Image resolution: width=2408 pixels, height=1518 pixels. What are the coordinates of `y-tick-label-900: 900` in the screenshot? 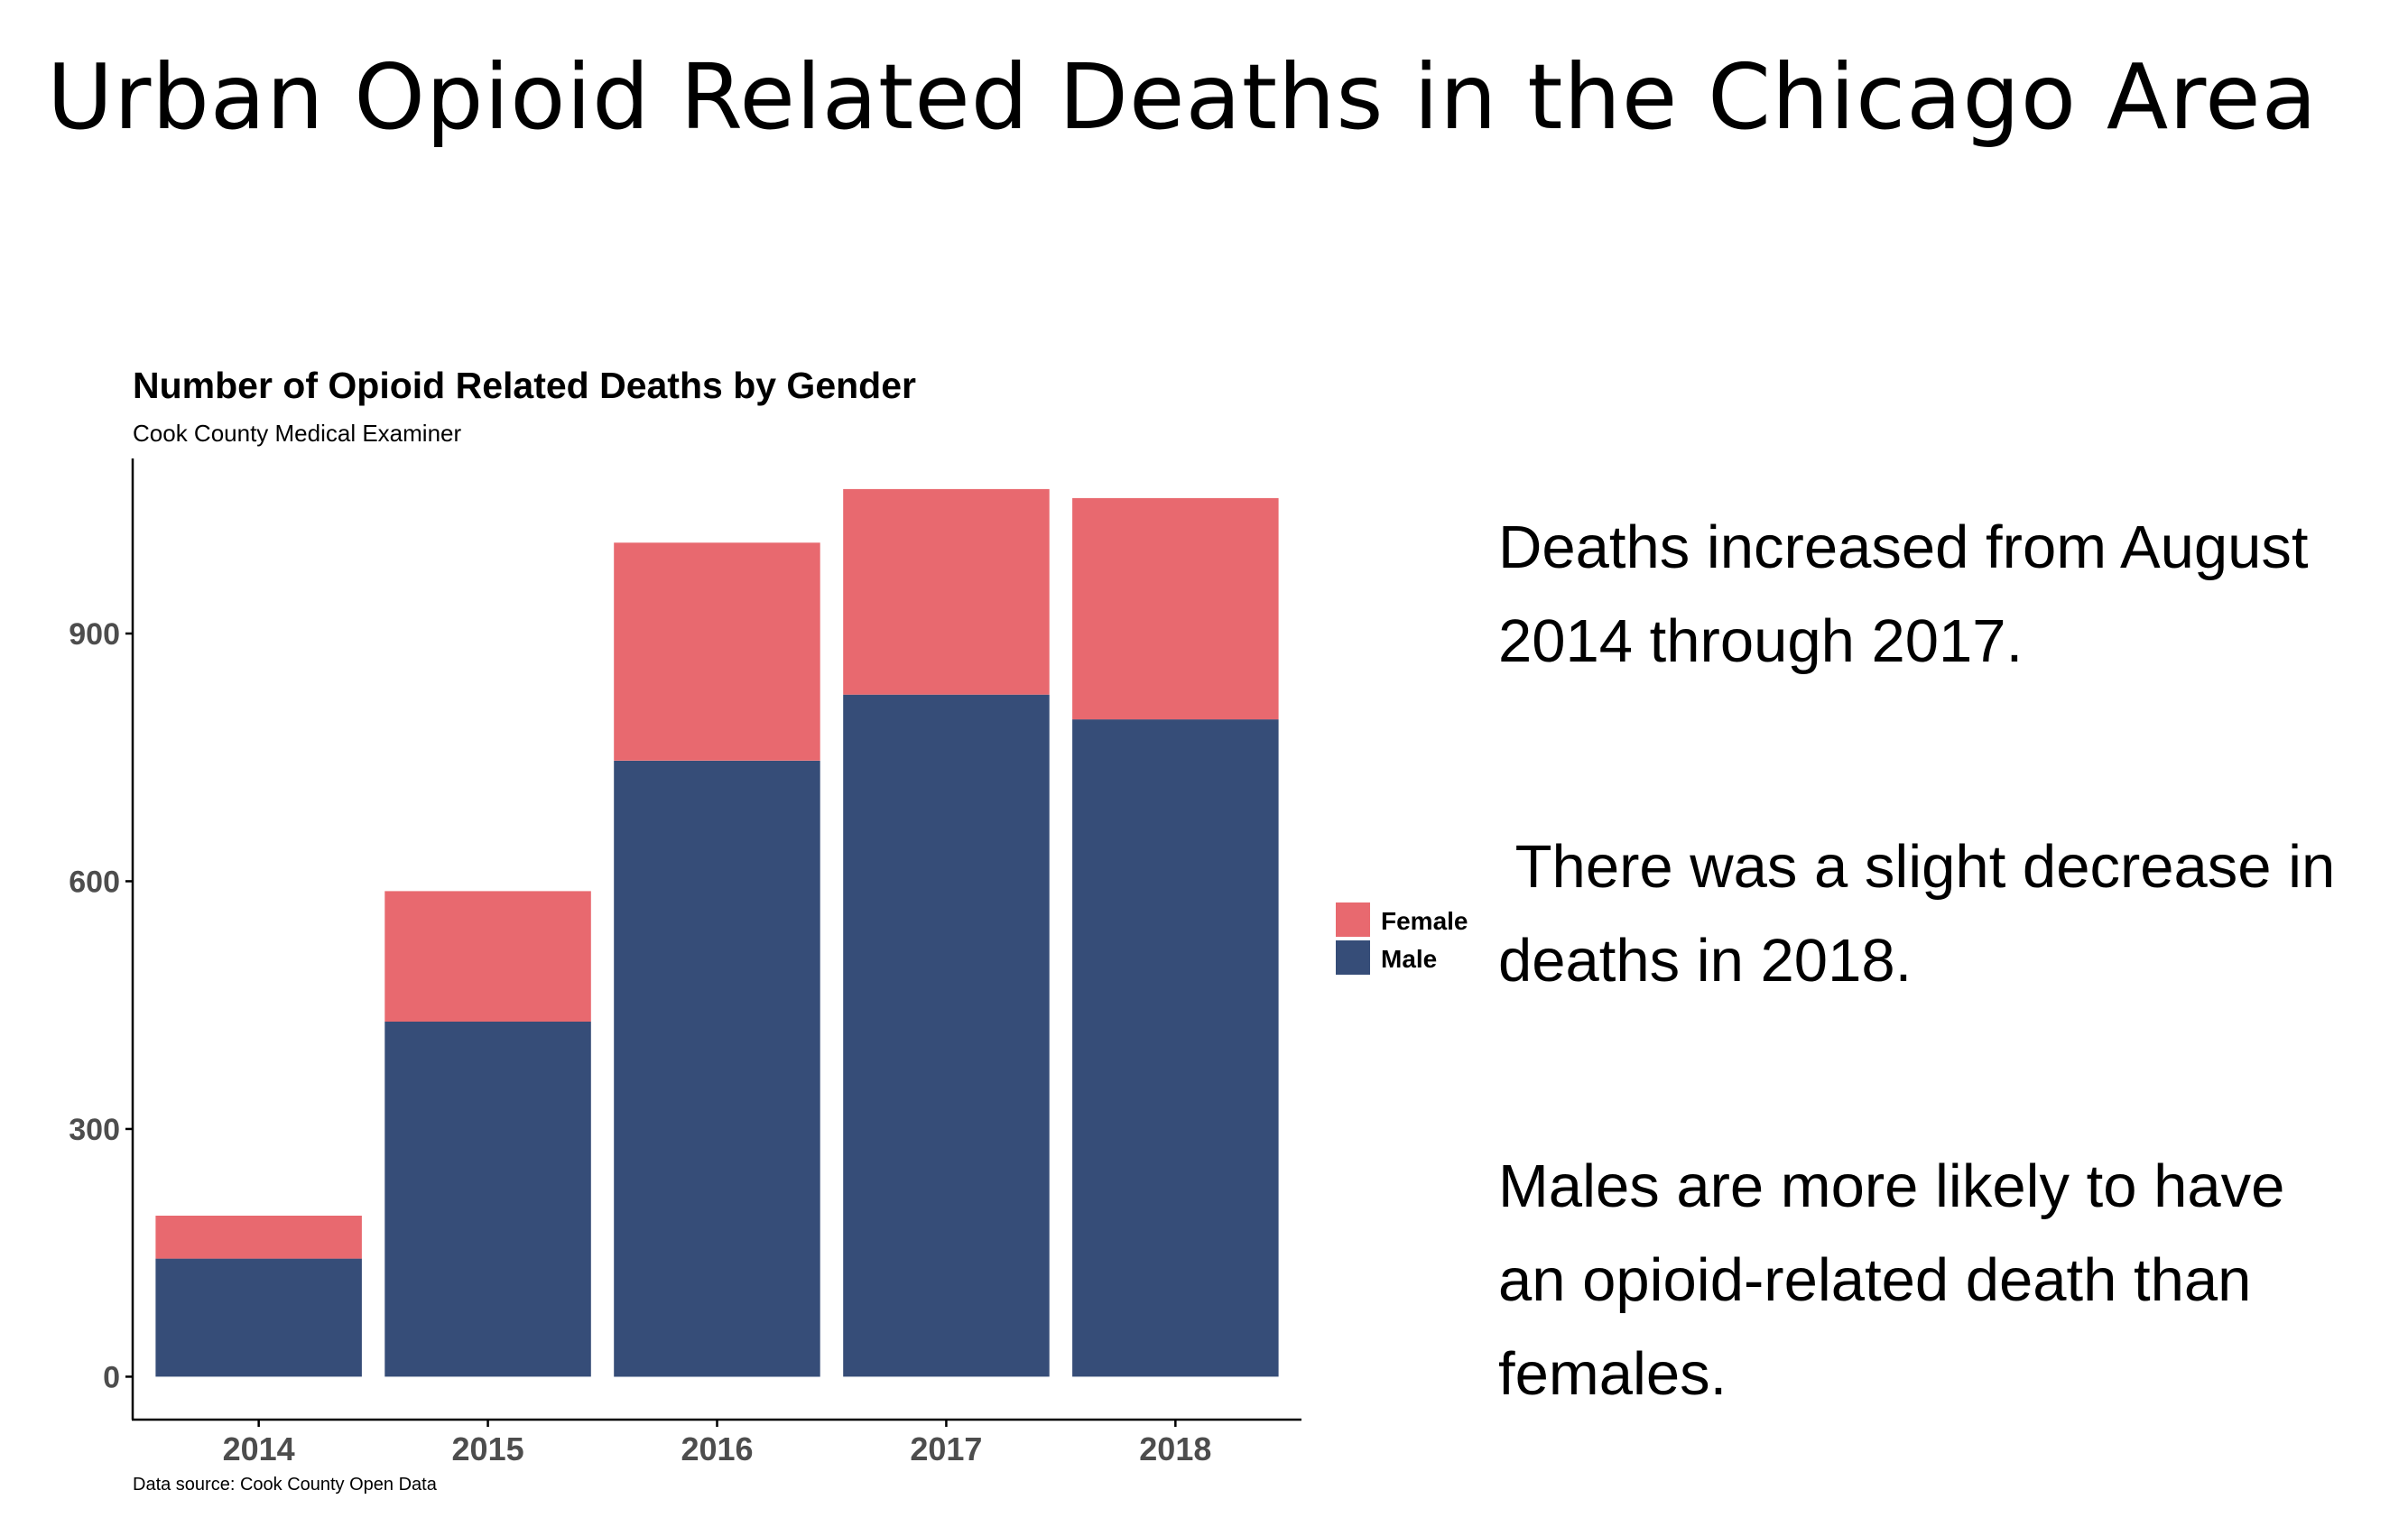 It's located at (94, 634).